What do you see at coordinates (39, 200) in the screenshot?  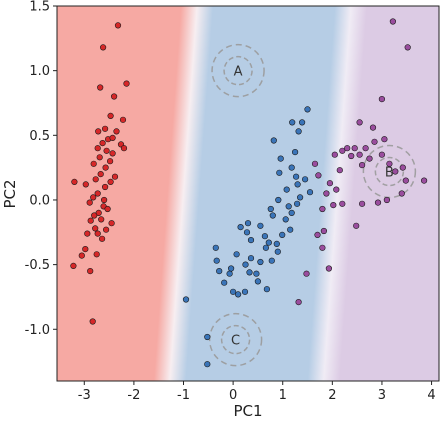 I see `y-tick-label: 0.0` at bounding box center [39, 200].